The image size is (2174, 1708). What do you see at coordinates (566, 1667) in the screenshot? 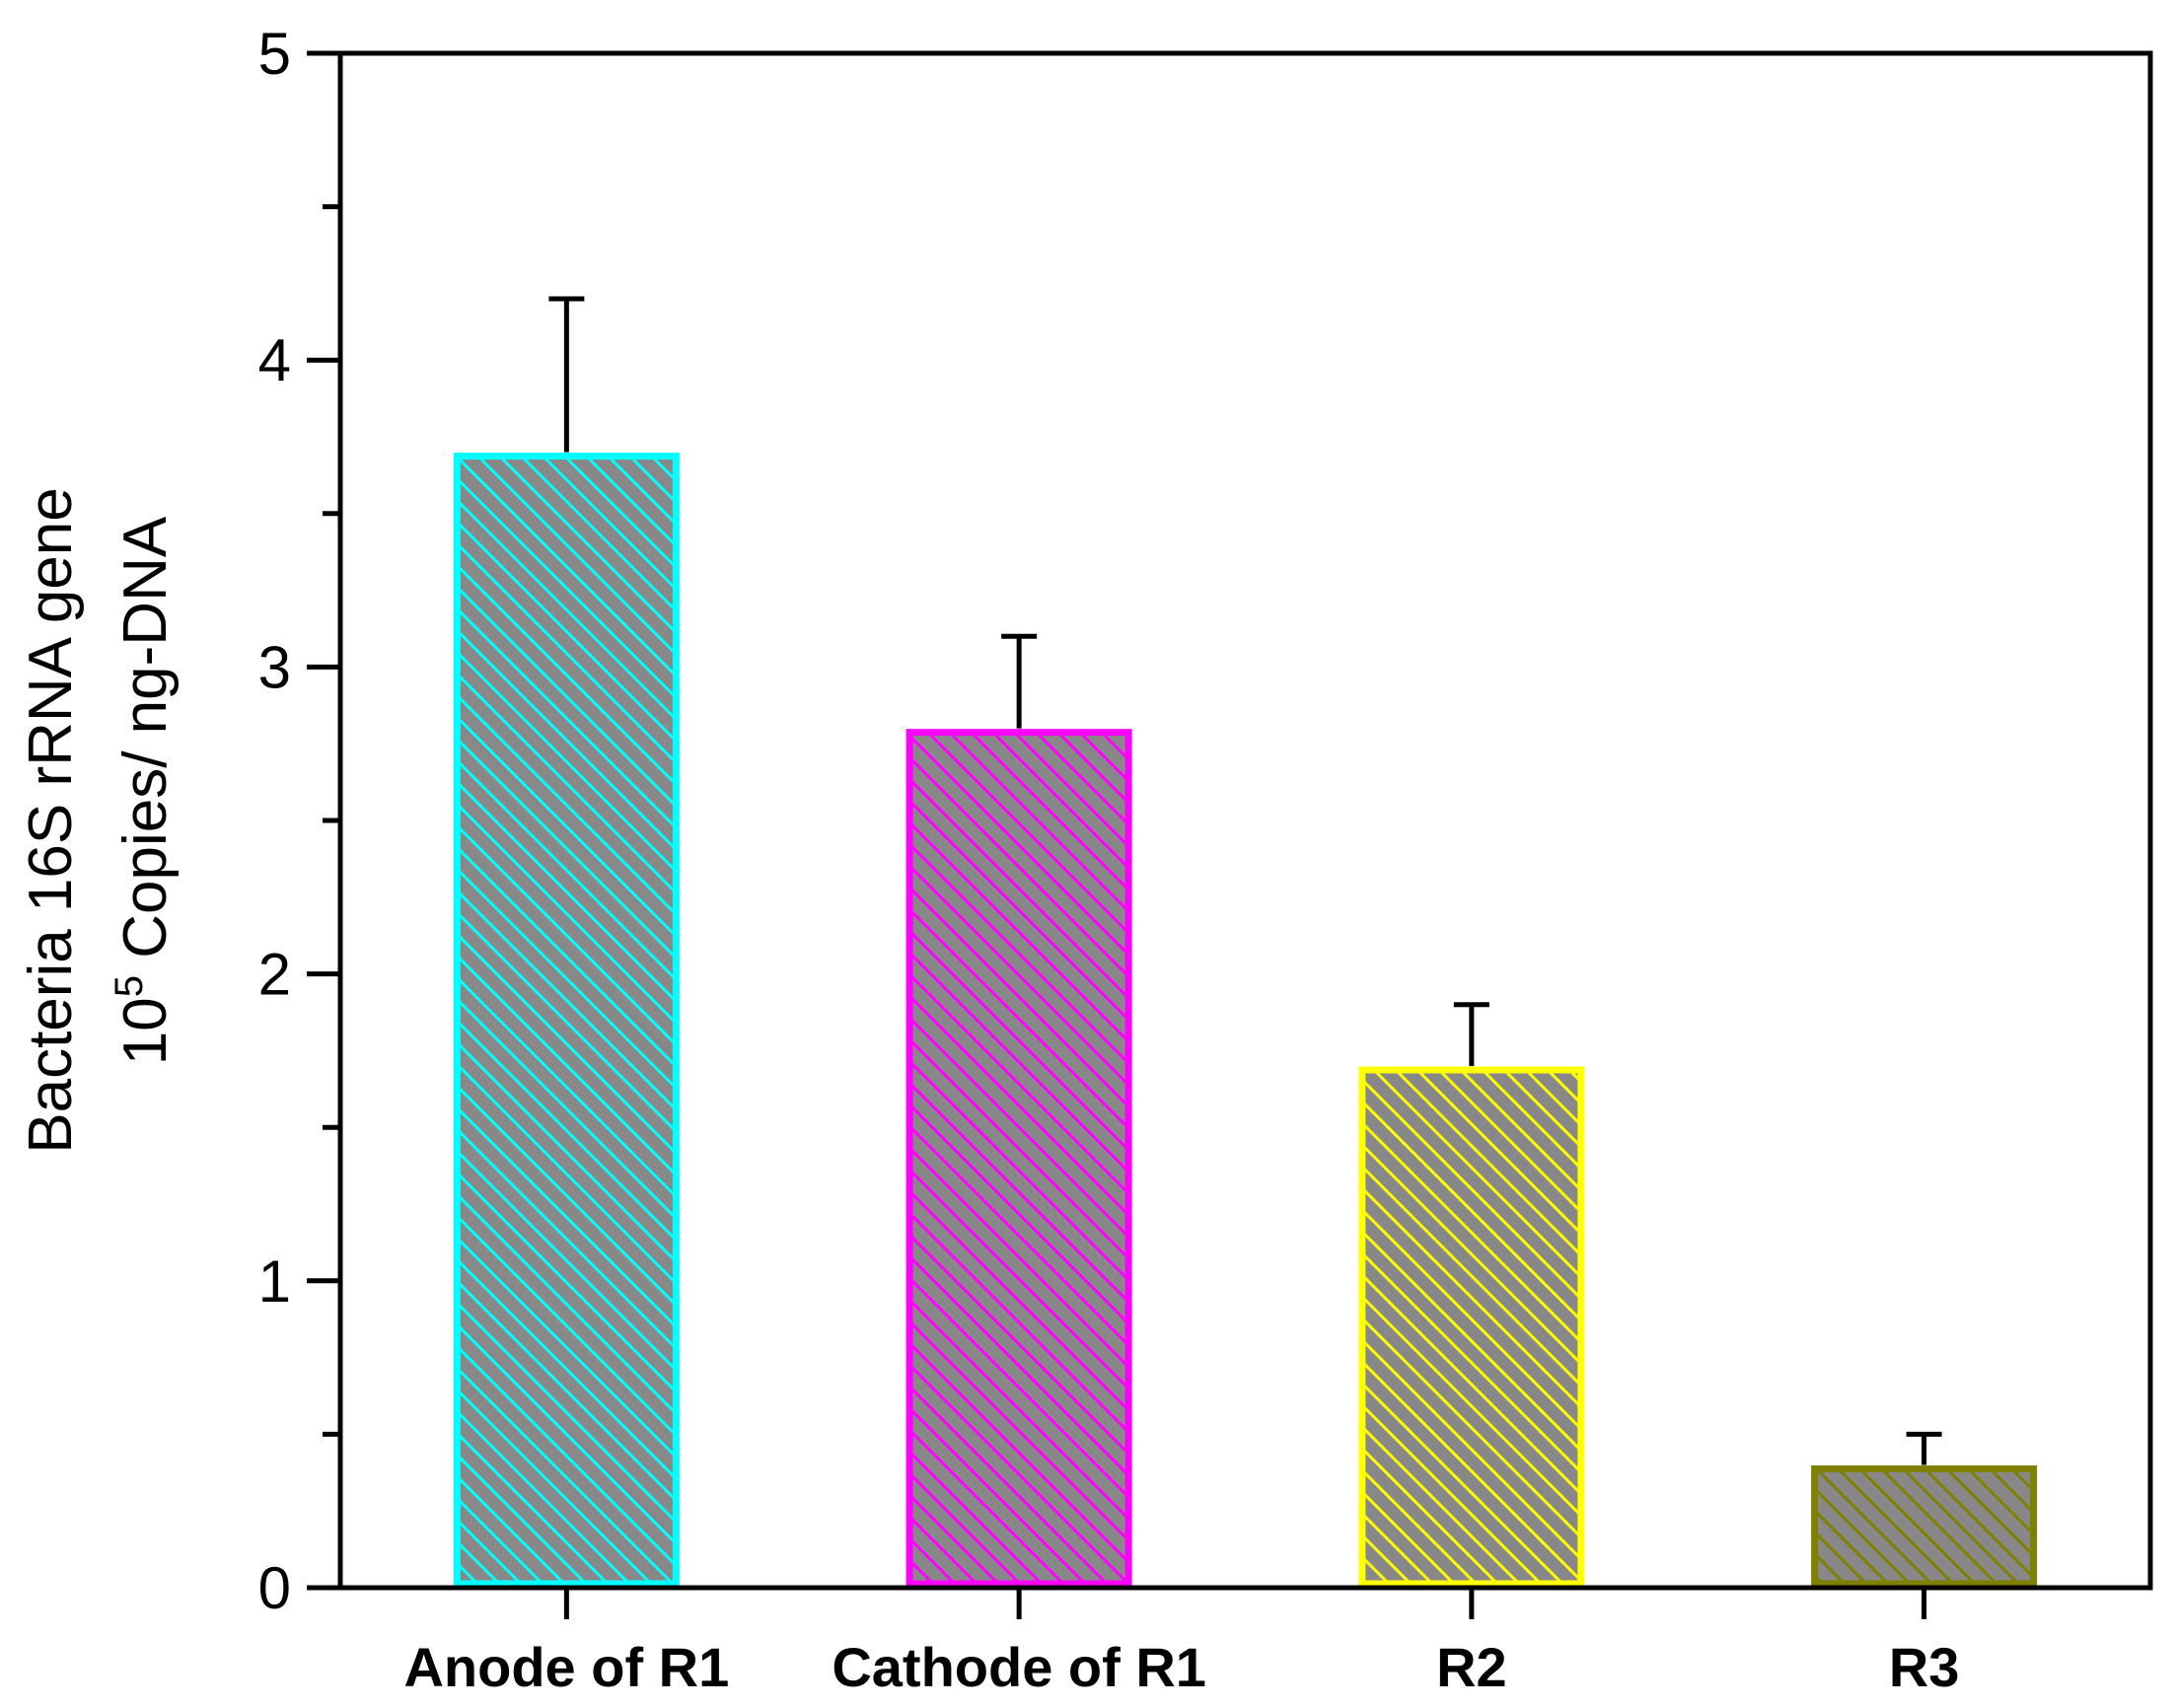
I see `x-tick-label: Anode of R1` at bounding box center [566, 1667].